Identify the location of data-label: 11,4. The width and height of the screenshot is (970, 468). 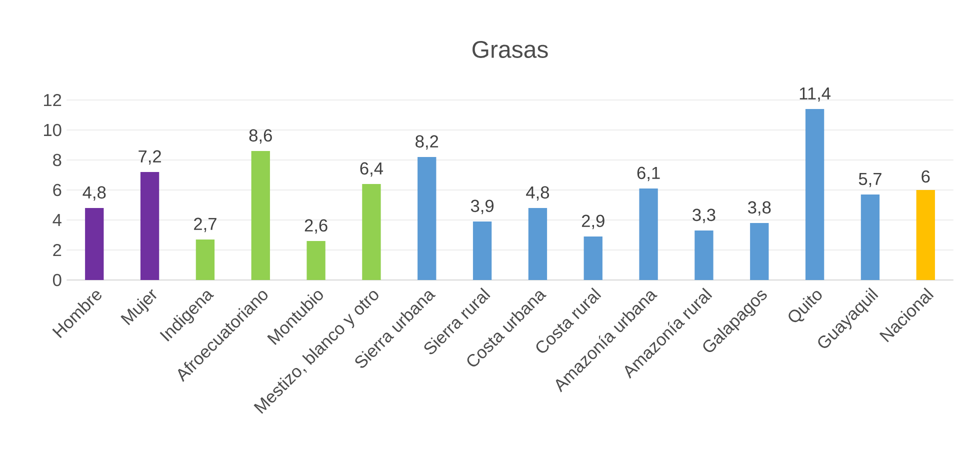
(815, 94).